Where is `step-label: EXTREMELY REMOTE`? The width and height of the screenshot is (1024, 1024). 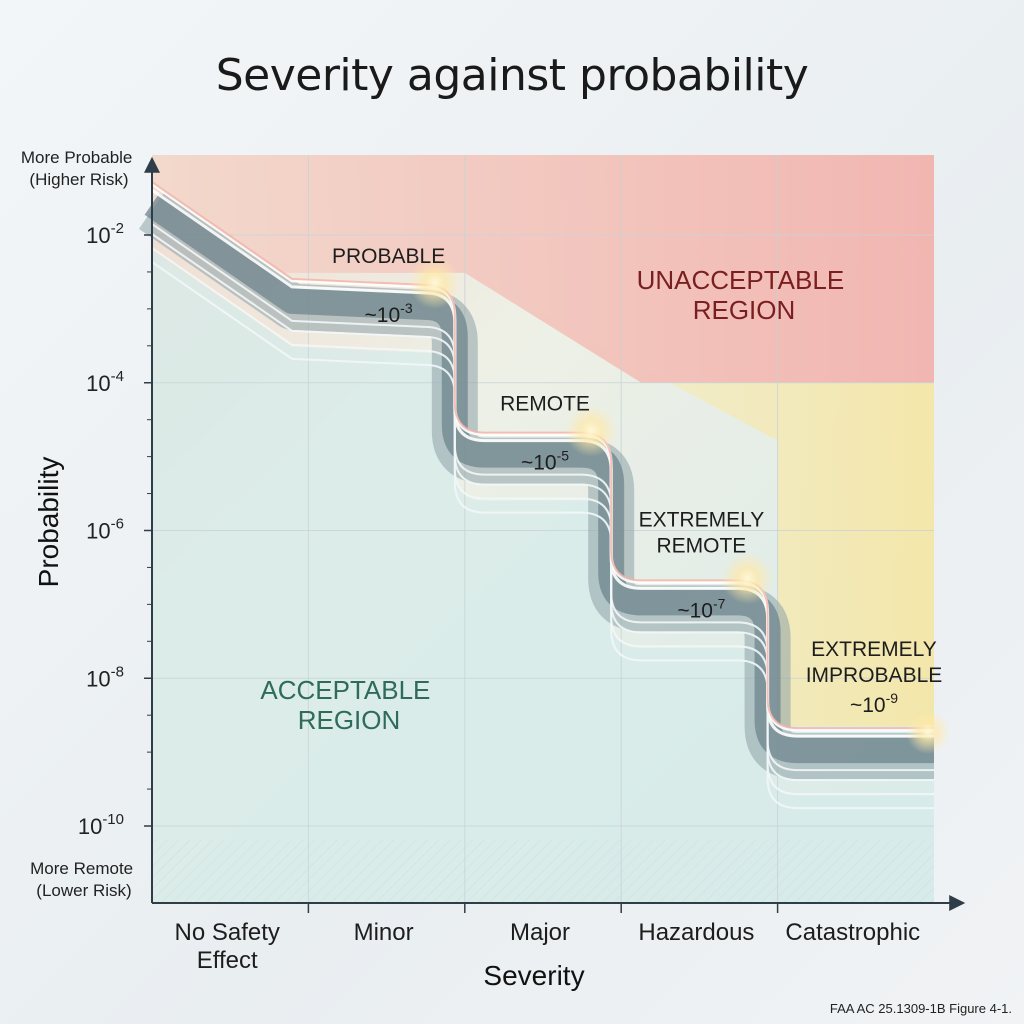 step-label: EXTREMELY REMOTE is located at coordinates (702, 532).